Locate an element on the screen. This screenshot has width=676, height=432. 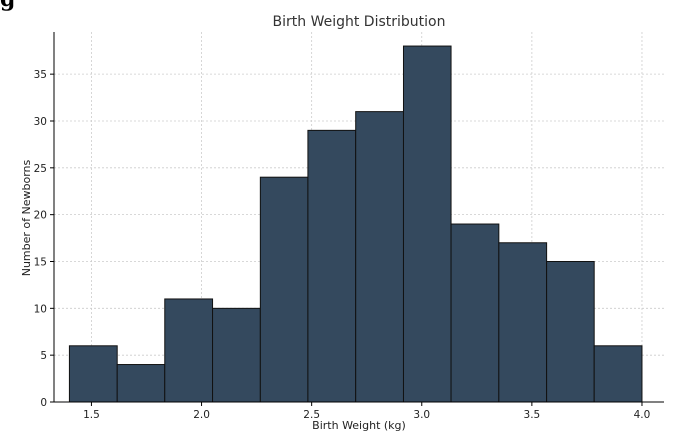
x-axis-label: Birth Weight (kg) is located at coordinates (359, 425).